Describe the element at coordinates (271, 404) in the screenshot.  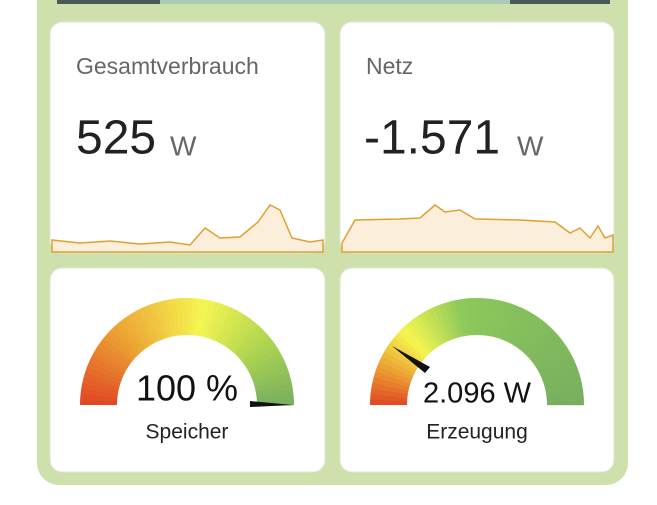
I see `gauge-needle` at that location.